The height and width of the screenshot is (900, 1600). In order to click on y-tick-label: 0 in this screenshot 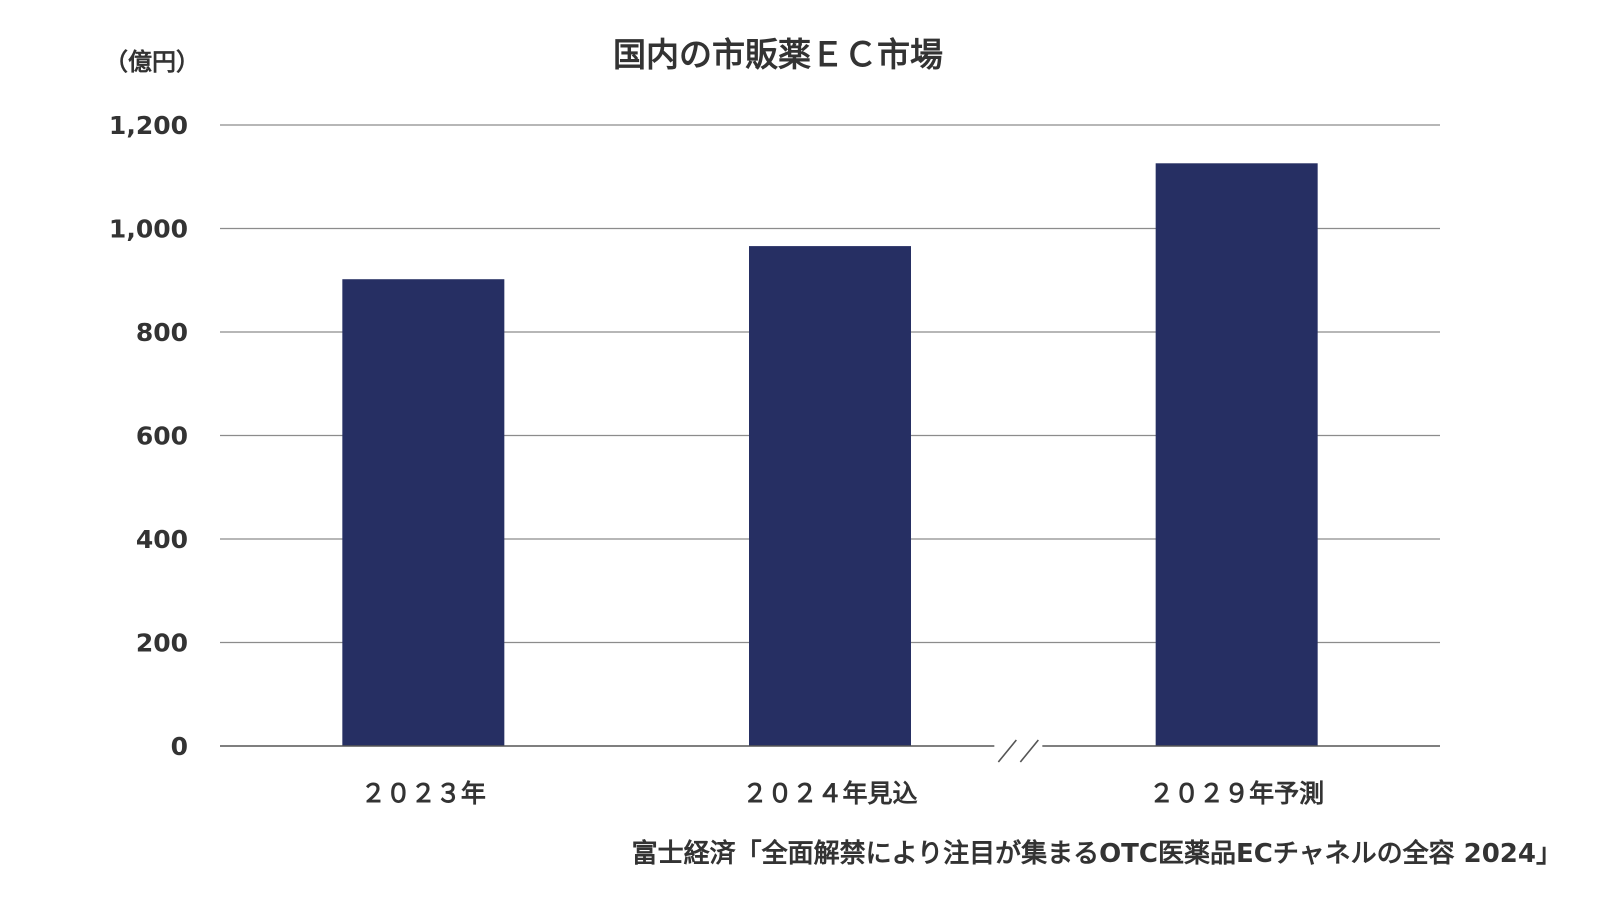, I will do `click(179, 746)`.